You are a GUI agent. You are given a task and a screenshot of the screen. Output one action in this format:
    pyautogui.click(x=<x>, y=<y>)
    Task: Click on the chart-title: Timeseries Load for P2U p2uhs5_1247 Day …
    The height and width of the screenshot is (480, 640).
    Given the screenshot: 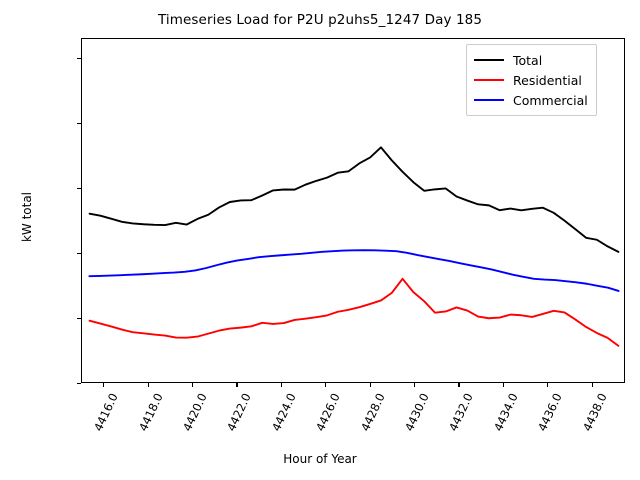 What is the action you would take?
    pyautogui.click(x=320, y=20)
    